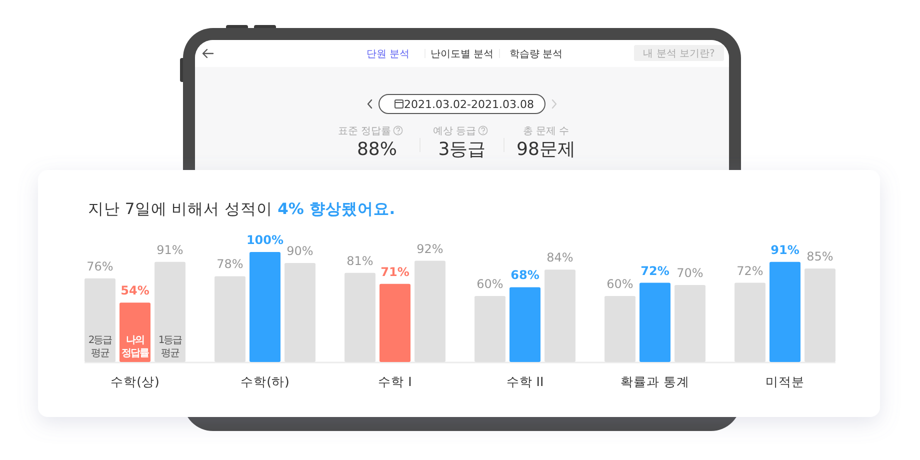  What do you see at coordinates (546, 149) in the screenshot?
I see `text: 98문제` at bounding box center [546, 149].